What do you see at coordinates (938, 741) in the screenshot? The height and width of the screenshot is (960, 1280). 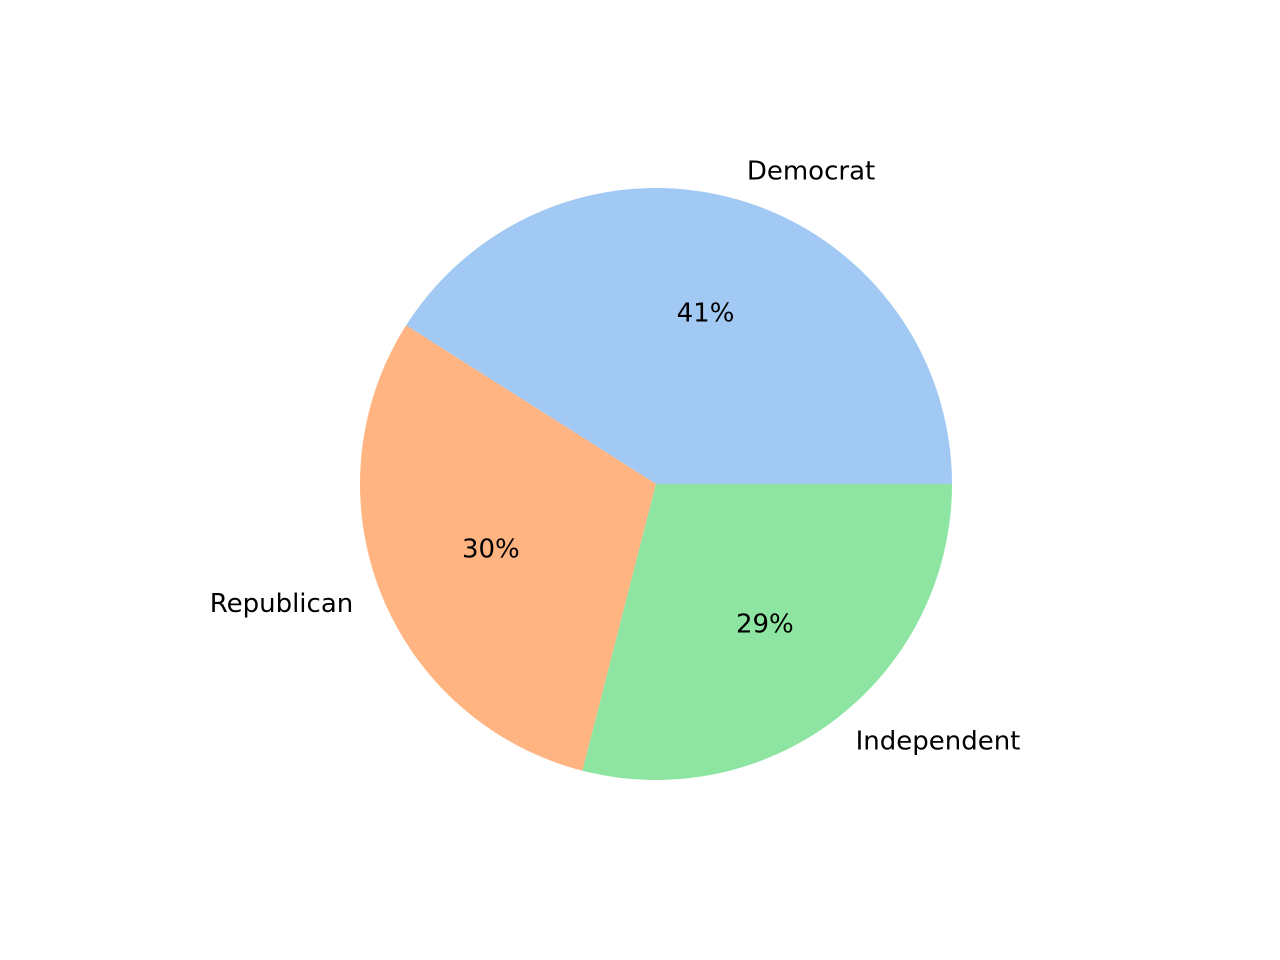 I see `category-label-independent: Independent` at bounding box center [938, 741].